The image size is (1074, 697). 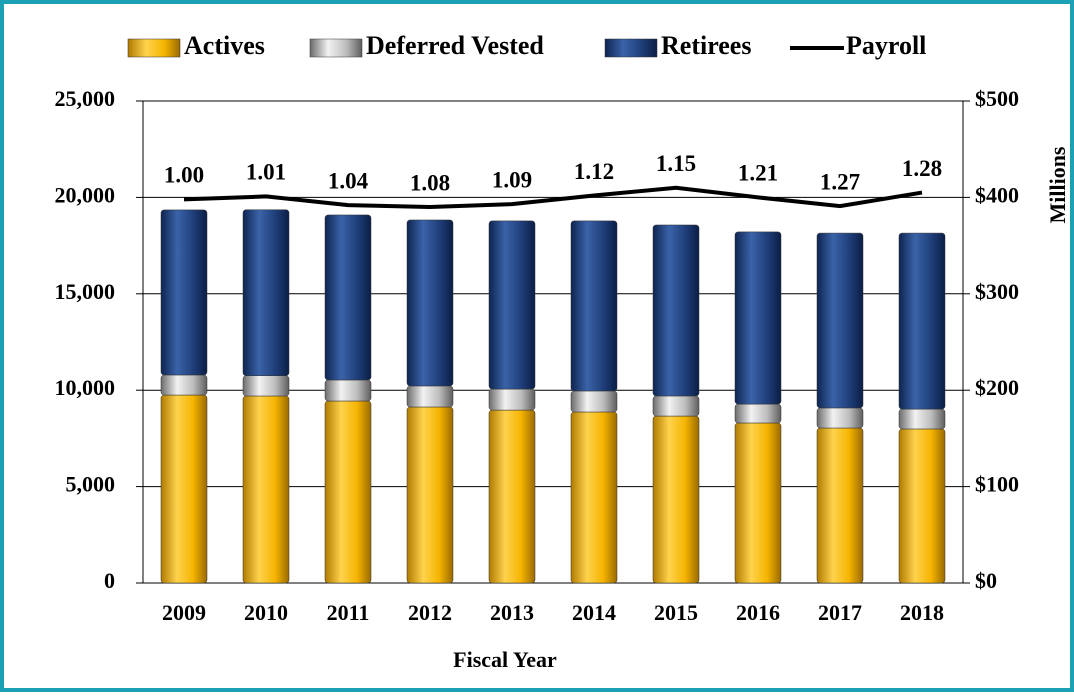 What do you see at coordinates (430, 182) in the screenshot?
I see `annotation: 1.08` at bounding box center [430, 182].